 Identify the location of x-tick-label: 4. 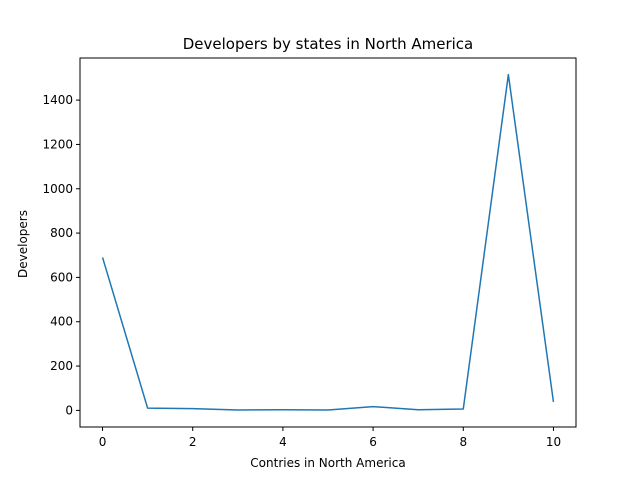
(283, 442).